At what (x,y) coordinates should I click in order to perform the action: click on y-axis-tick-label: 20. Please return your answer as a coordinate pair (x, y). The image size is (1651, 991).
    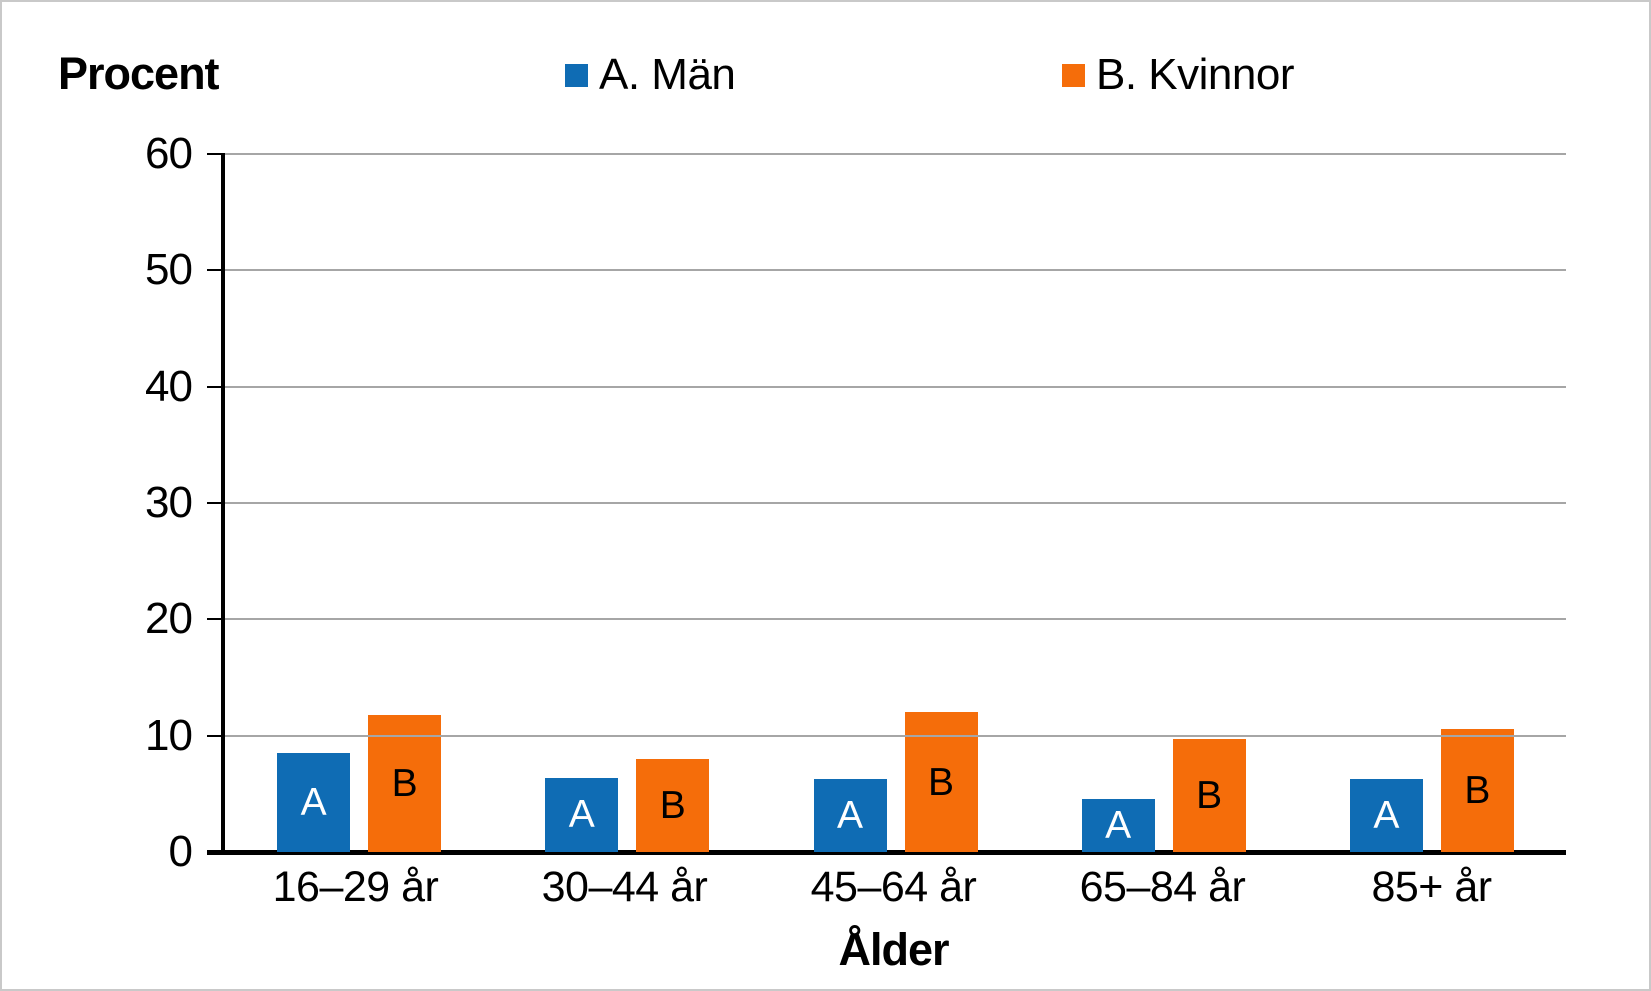
    Looking at the image, I should click on (169, 619).